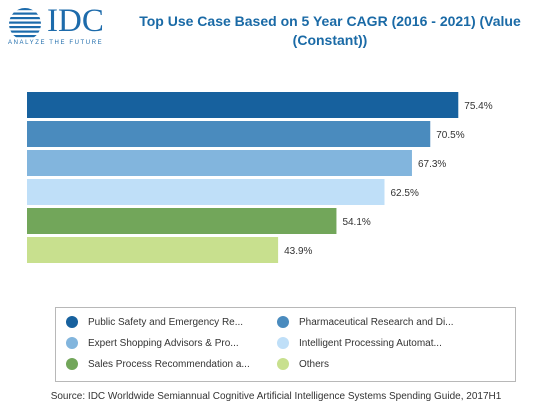 The width and height of the screenshot is (552, 417). I want to click on idc-logo: IDC ANALYZE THE FUTURE, so click(58, 25).